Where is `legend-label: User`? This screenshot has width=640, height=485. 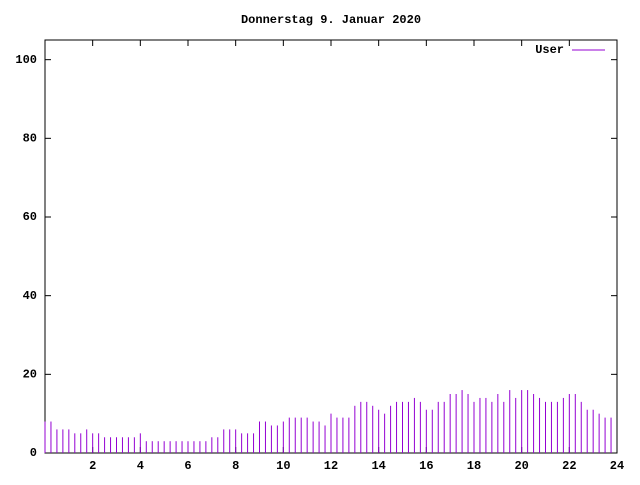 legend-label: User is located at coordinates (549, 50).